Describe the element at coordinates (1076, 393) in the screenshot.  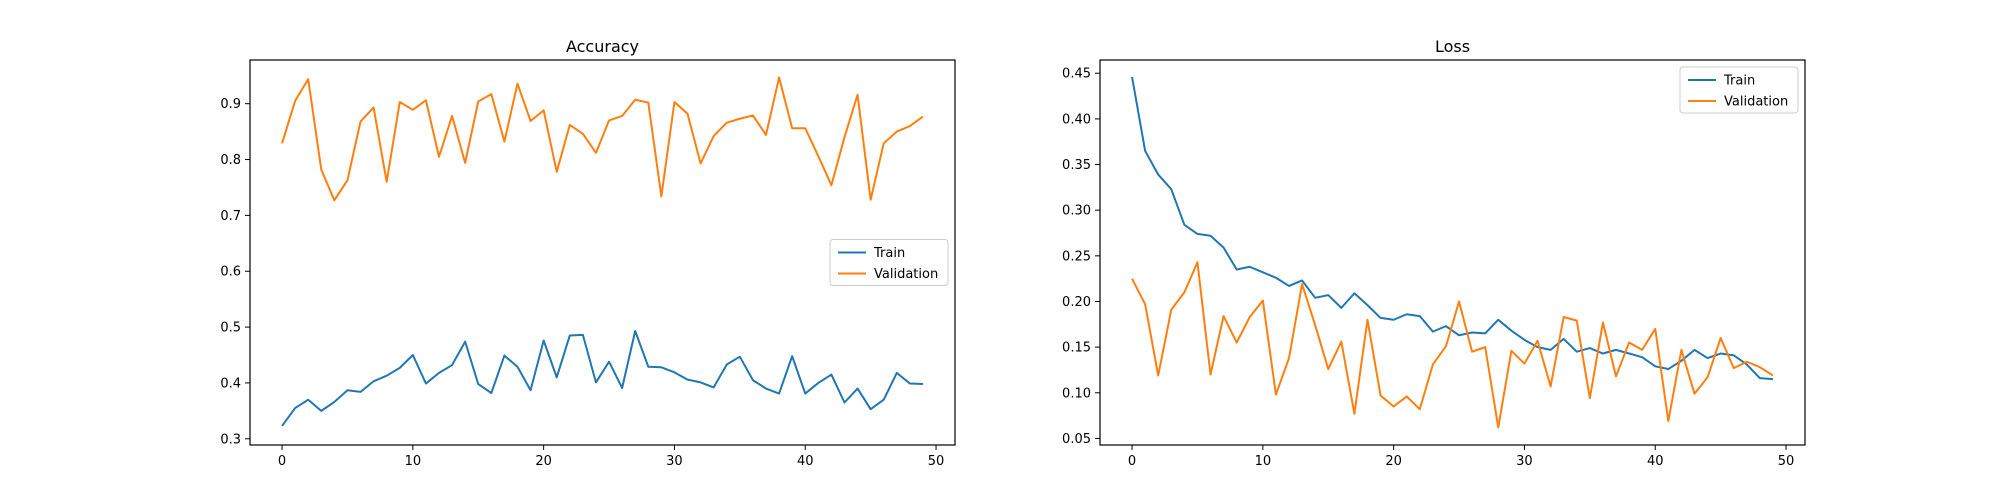
I see `y-tick-label: 0.10` at that location.